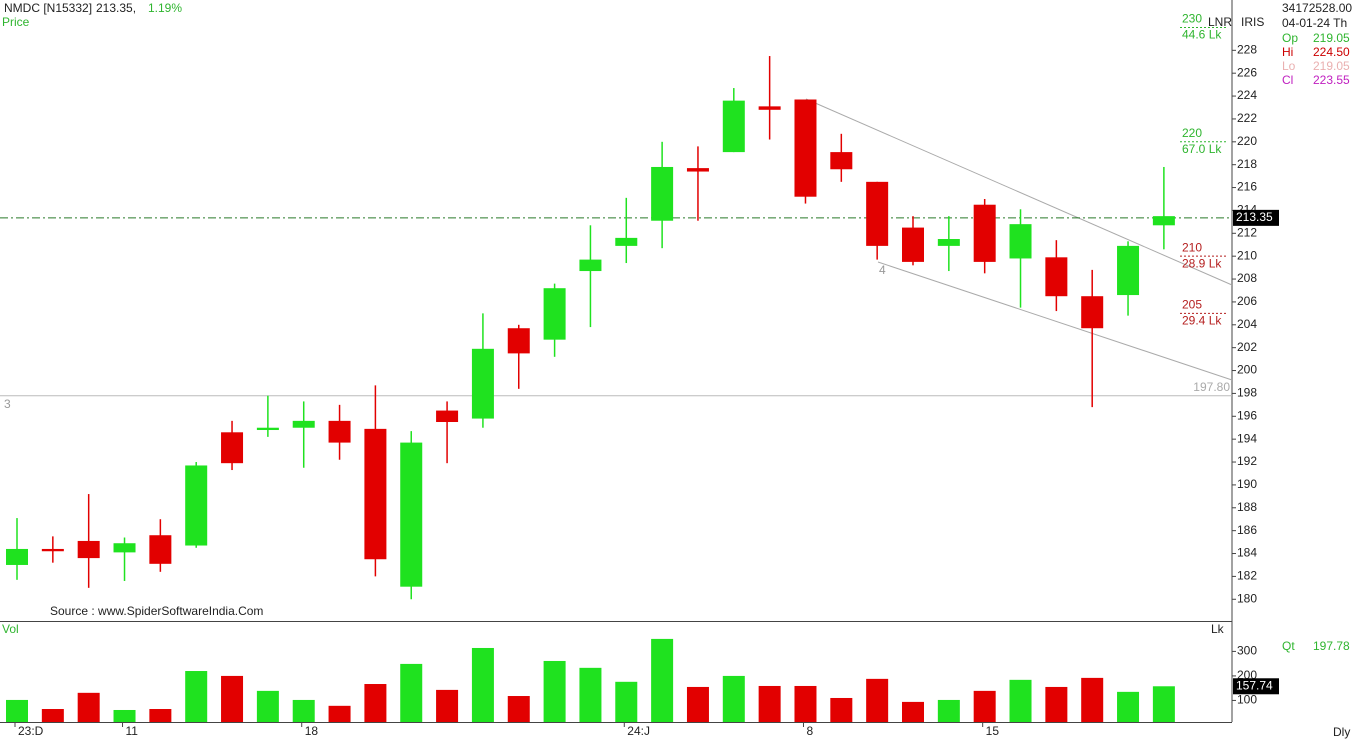  Describe the element at coordinates (1247, 301) in the screenshot. I see `y-tick-label: 206` at that location.